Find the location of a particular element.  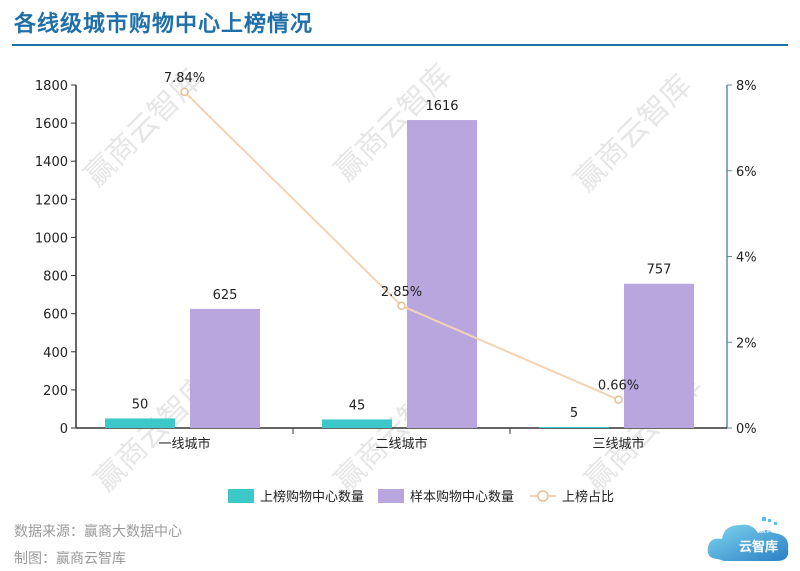

bar-value-label: 45 is located at coordinates (357, 405).